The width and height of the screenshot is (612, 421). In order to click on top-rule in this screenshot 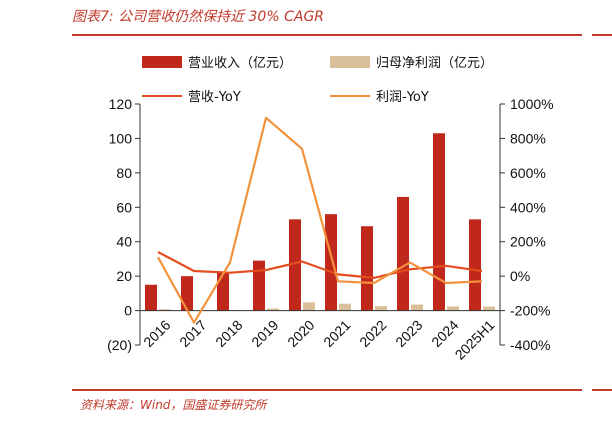, I will do `click(327, 35)`.